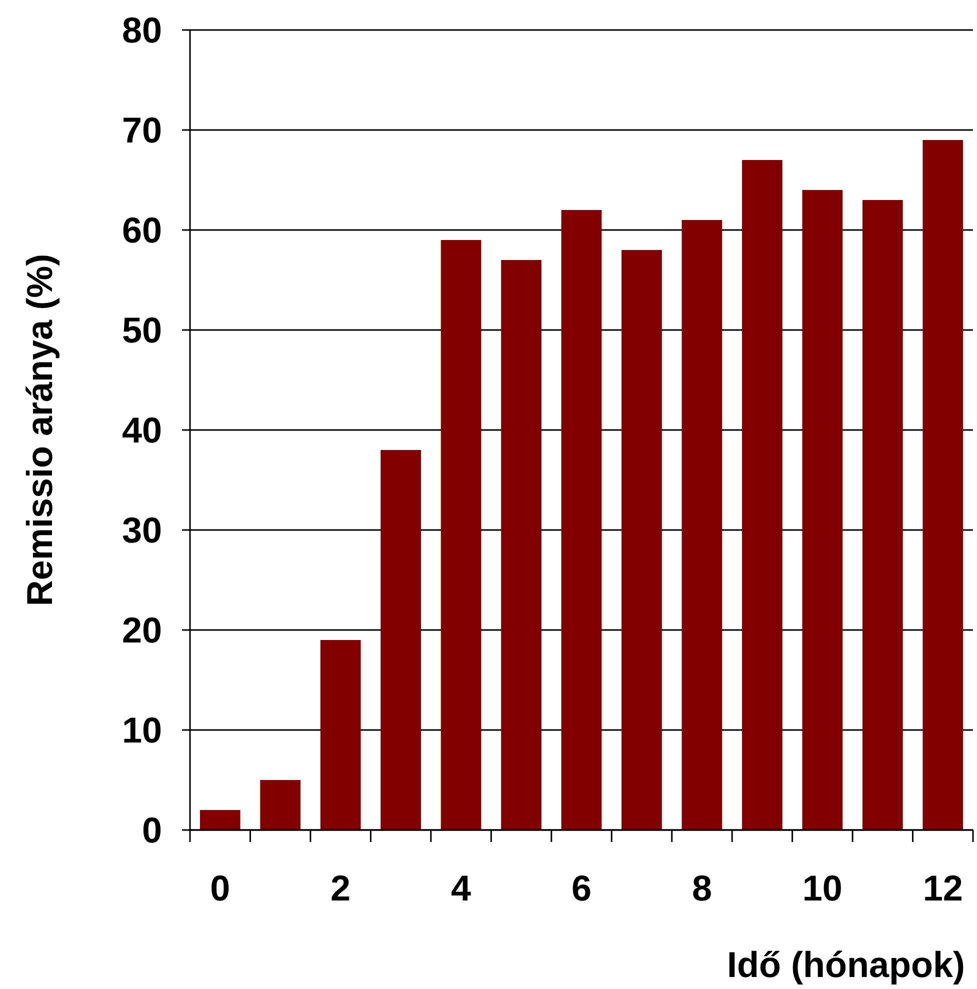  I want to click on x-axis-title: Idő (hónapok), so click(846, 964).